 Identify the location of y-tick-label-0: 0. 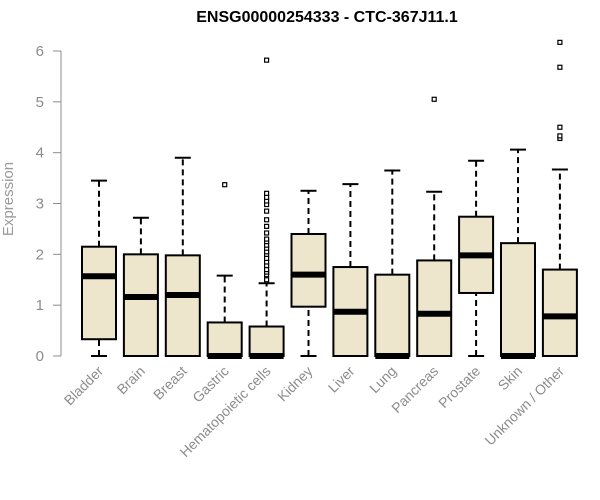
(40, 356).